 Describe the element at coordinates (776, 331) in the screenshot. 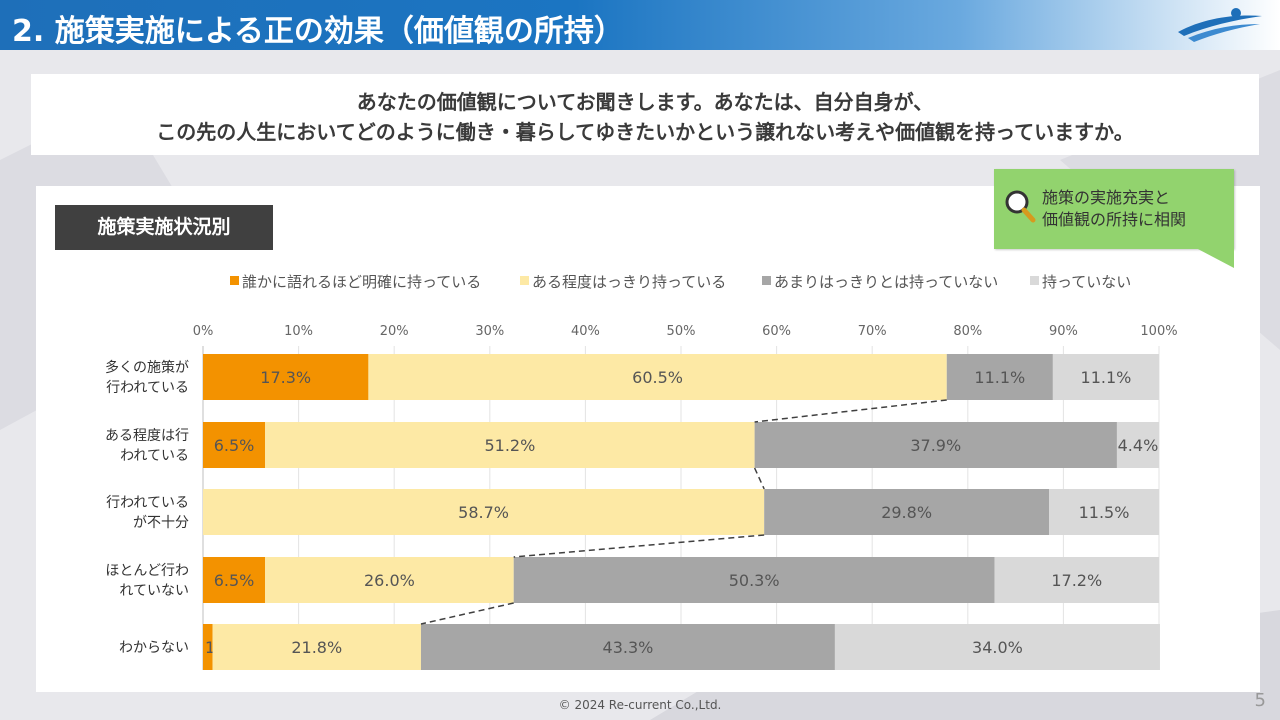

I see `x-tick-label: 60%` at that location.